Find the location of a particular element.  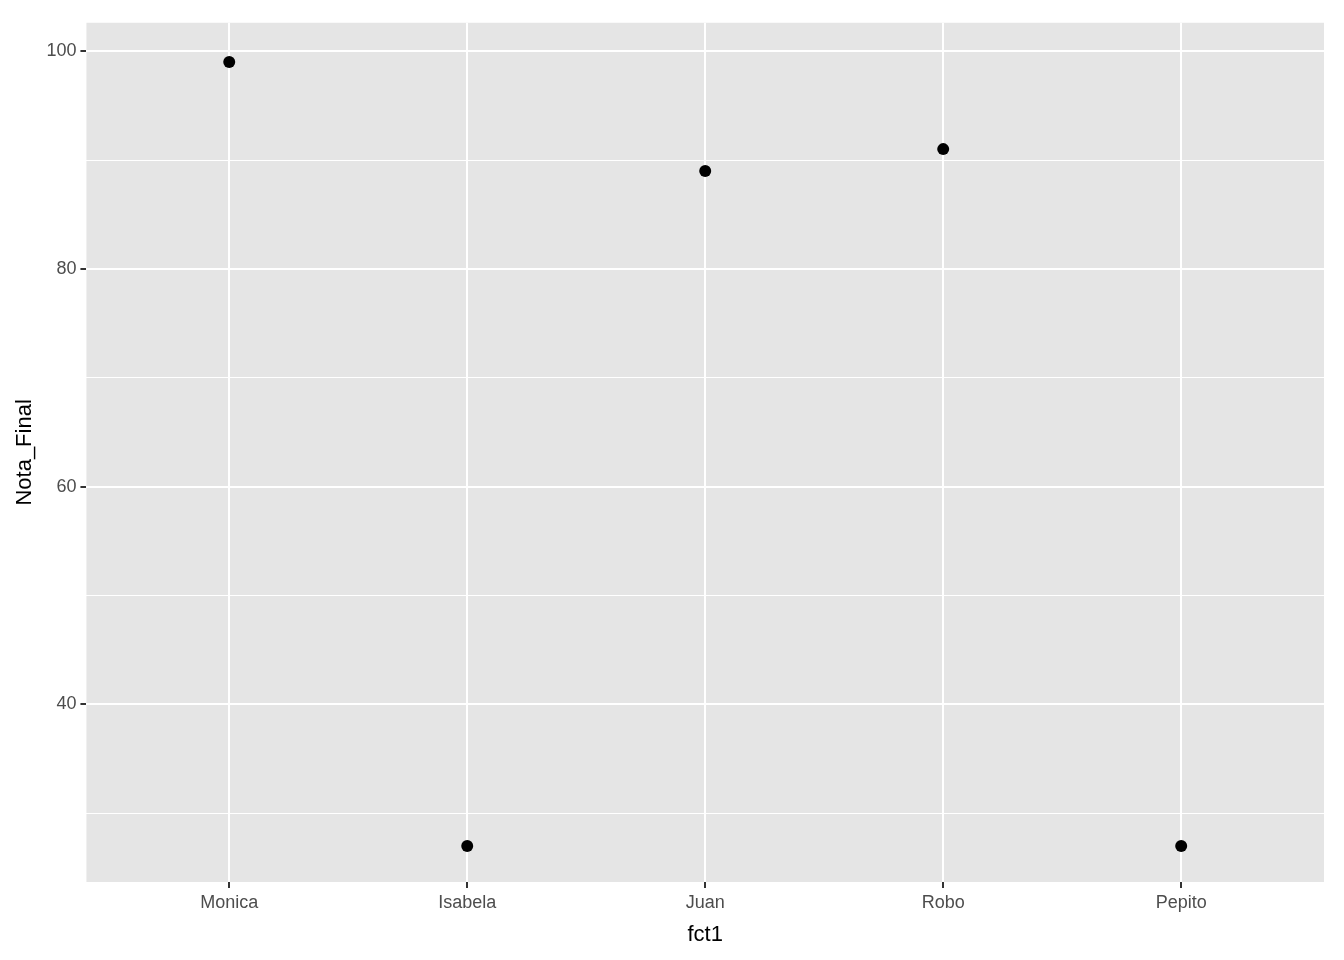

x-tick-label: Isabela is located at coordinates (468, 901).